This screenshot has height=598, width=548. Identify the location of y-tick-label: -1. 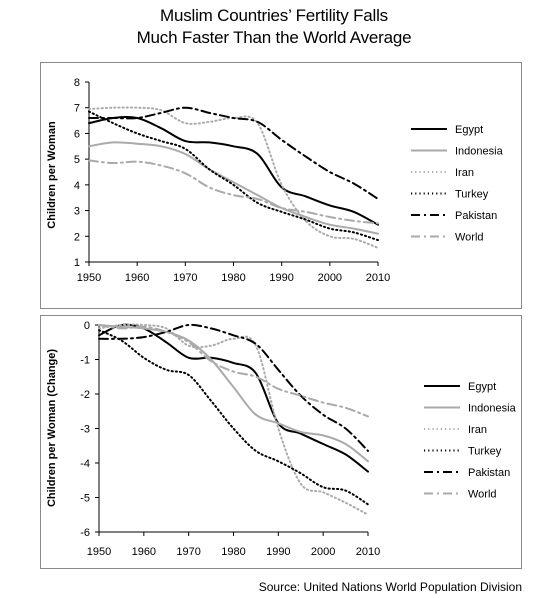
(85, 361).